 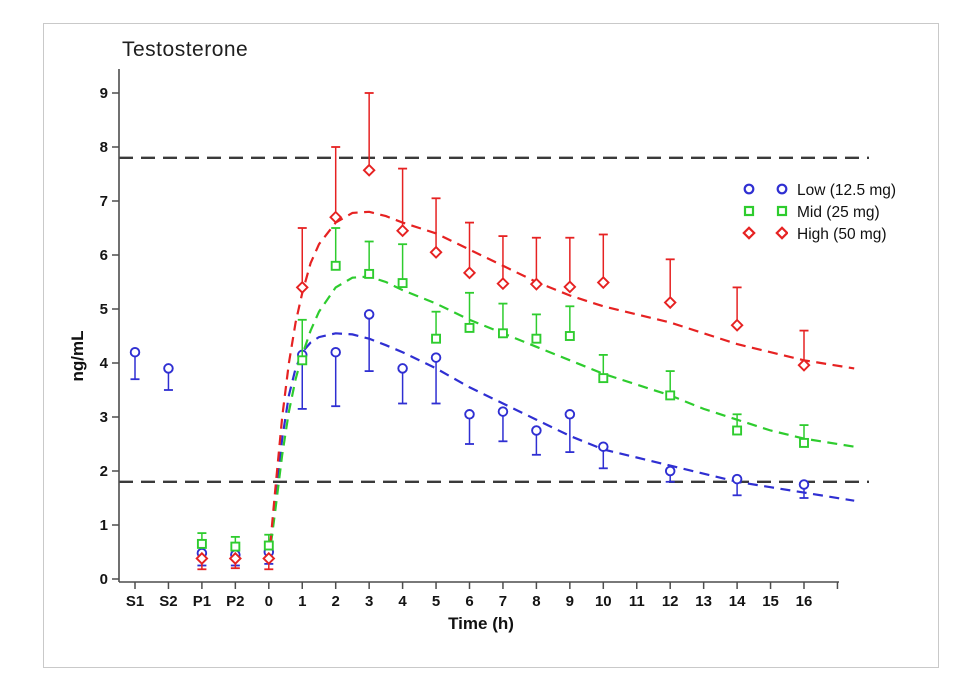 What do you see at coordinates (269, 601) in the screenshot?
I see `x-tick-label: 0` at bounding box center [269, 601].